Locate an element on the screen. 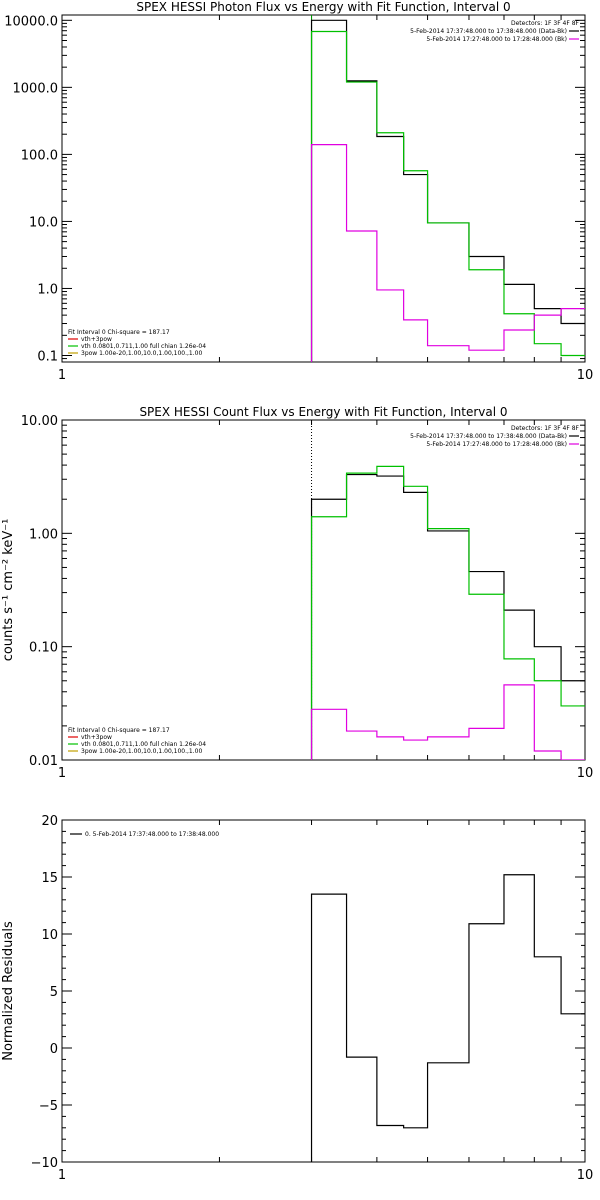 The image size is (600, 1200). y-tick-label: 0.1 is located at coordinates (47, 357).